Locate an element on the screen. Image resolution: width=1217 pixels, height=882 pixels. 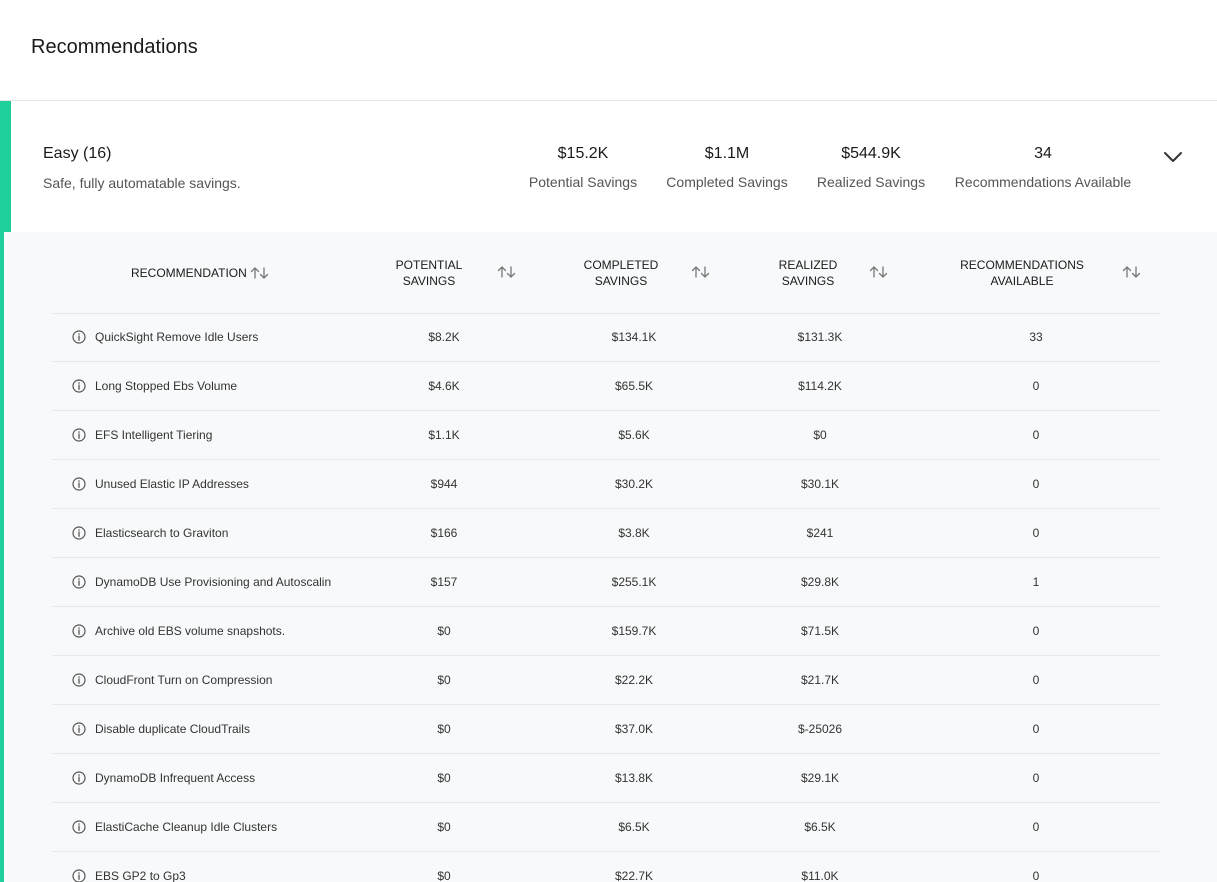
realized-savings-value: $29.8K is located at coordinates (820, 582).